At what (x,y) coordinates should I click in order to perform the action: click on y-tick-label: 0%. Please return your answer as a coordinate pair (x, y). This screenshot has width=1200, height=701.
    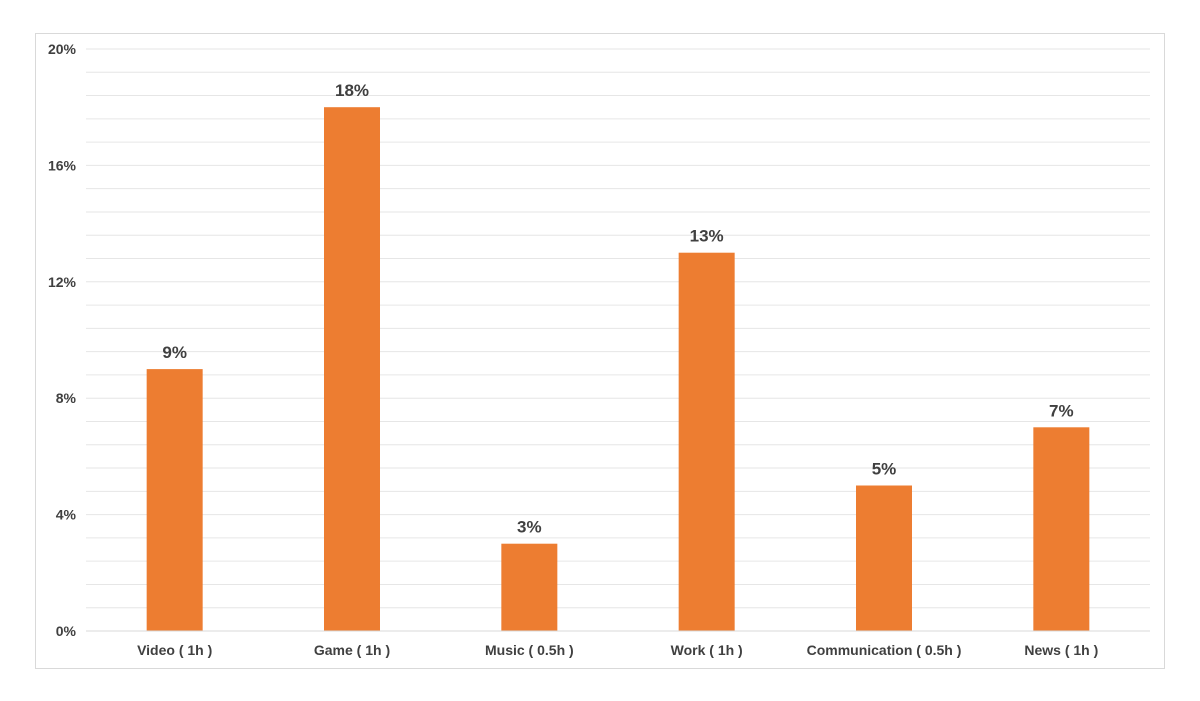
    Looking at the image, I should click on (66, 631).